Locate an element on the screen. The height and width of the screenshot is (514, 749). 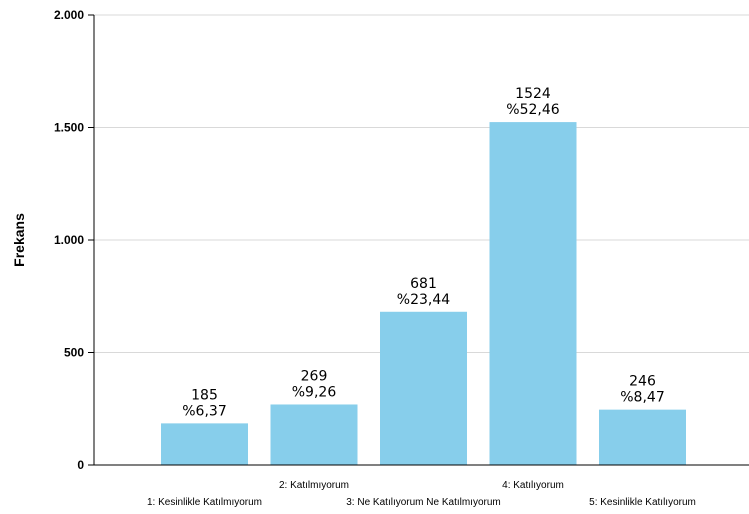
x-category-label: 5: Kesinlikle Katılıyorum is located at coordinates (642, 502).